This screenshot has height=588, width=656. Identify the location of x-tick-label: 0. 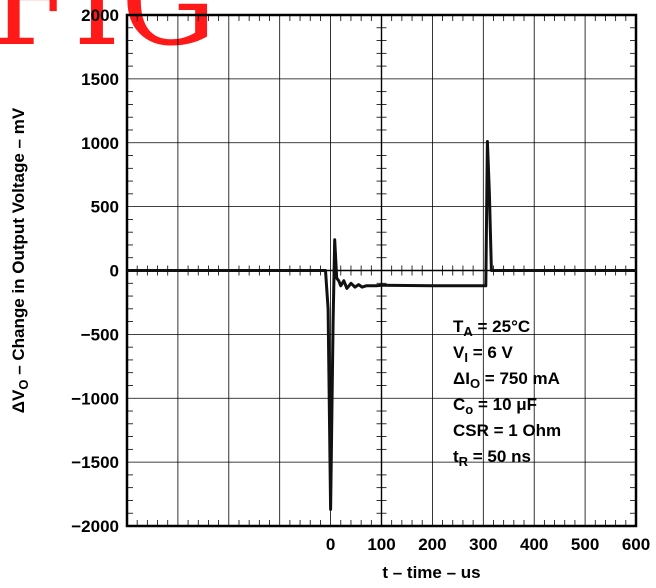
(330, 544).